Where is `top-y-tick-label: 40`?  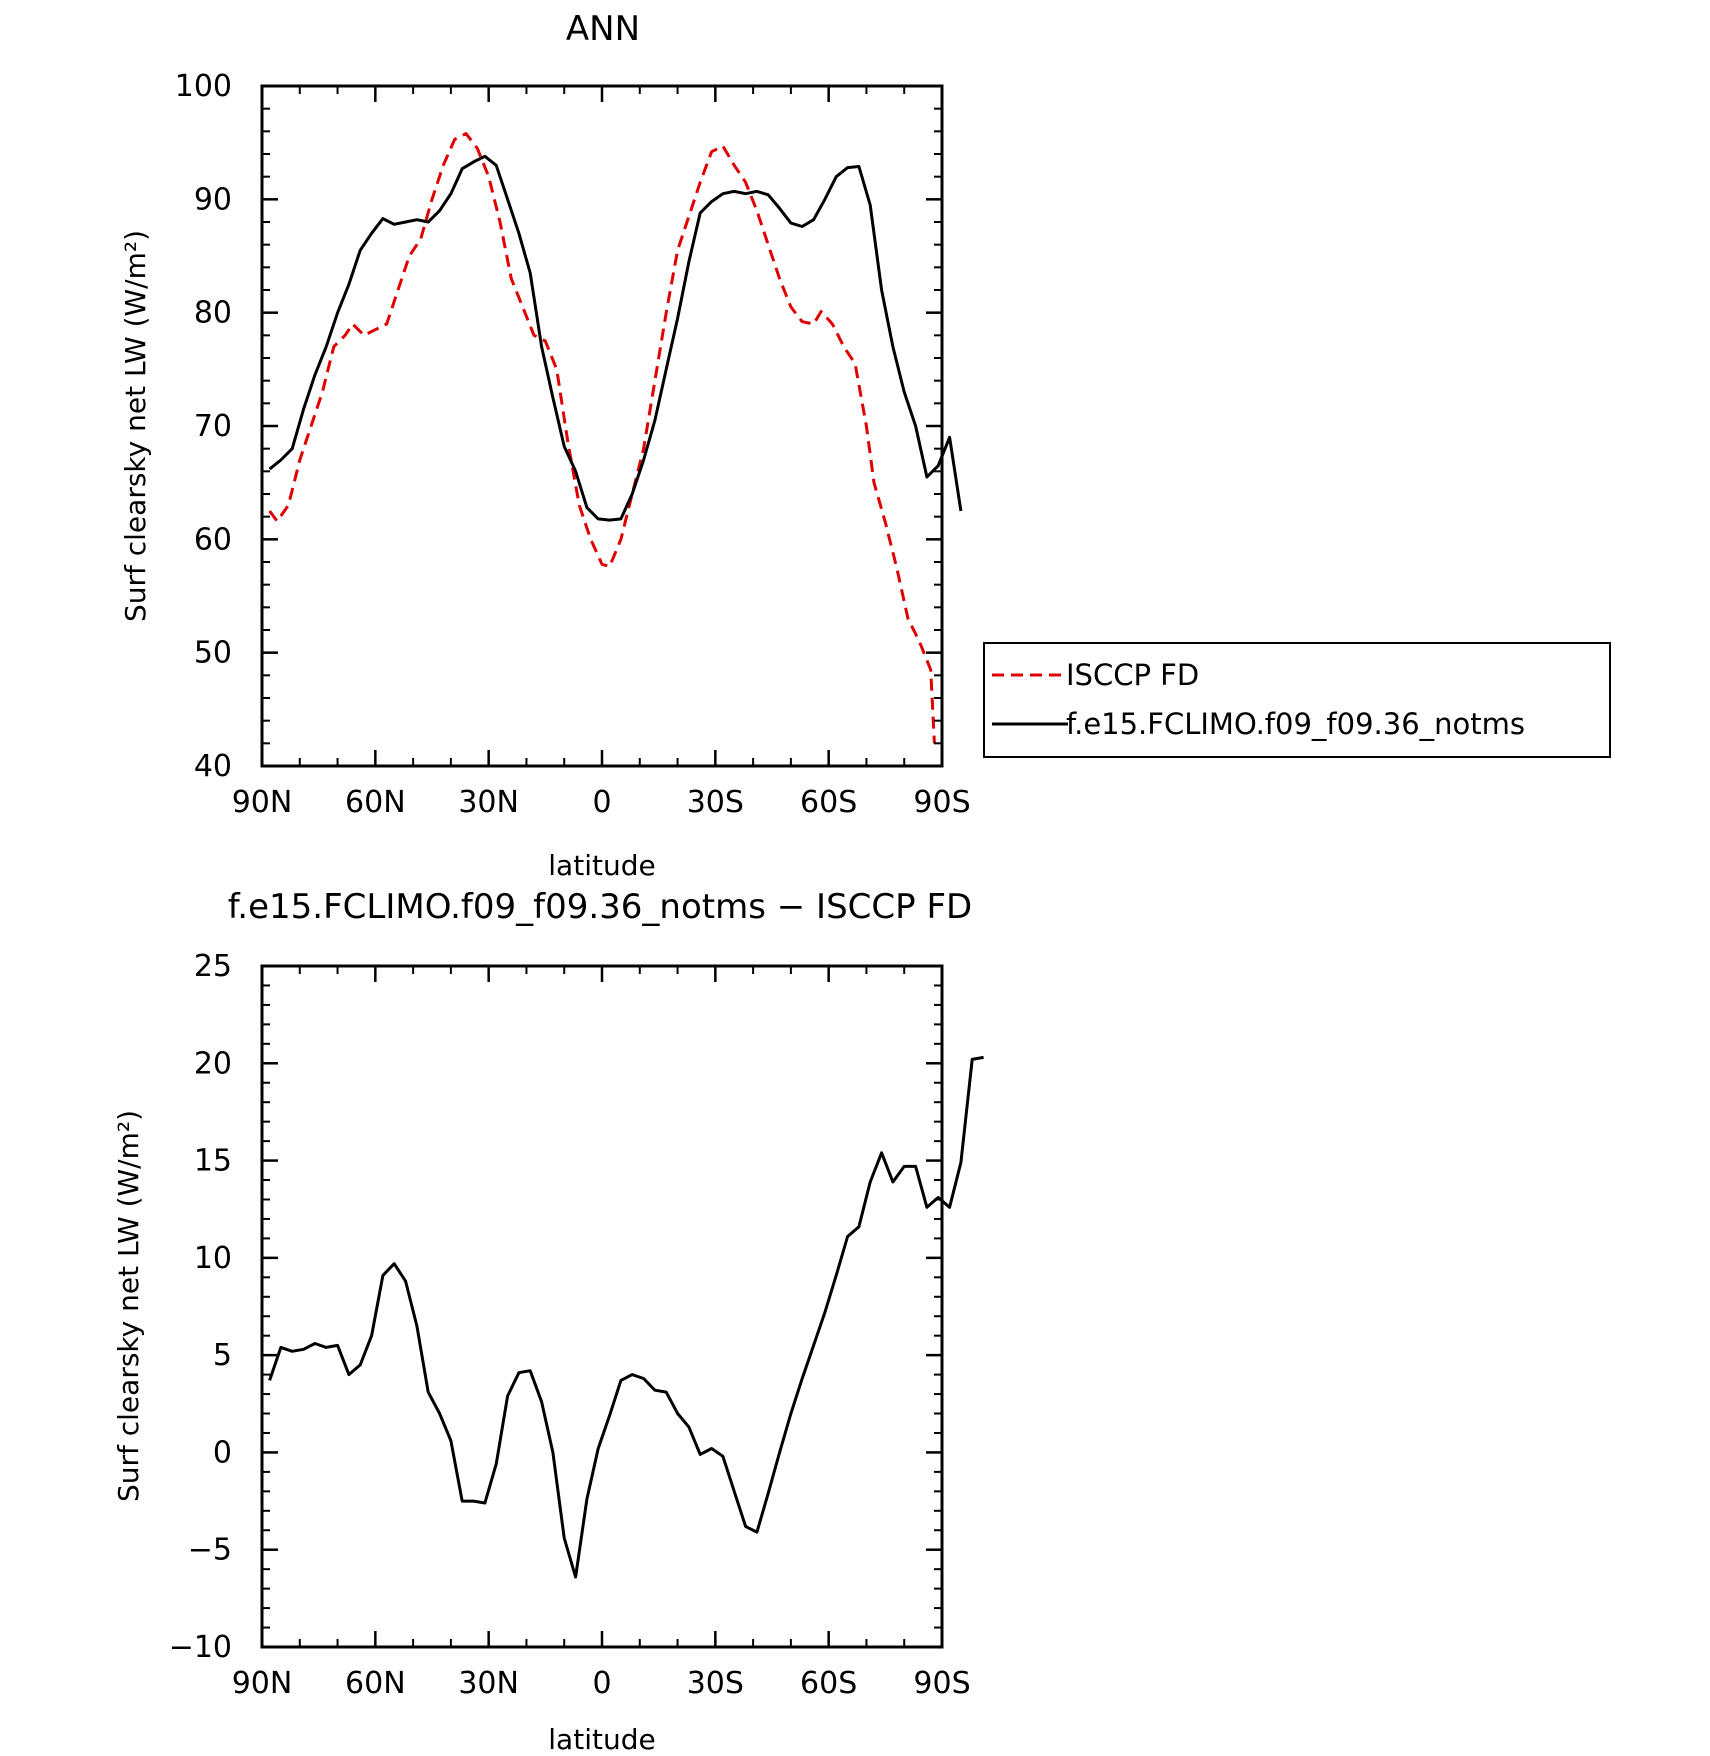 top-y-tick-label: 40 is located at coordinates (213, 766).